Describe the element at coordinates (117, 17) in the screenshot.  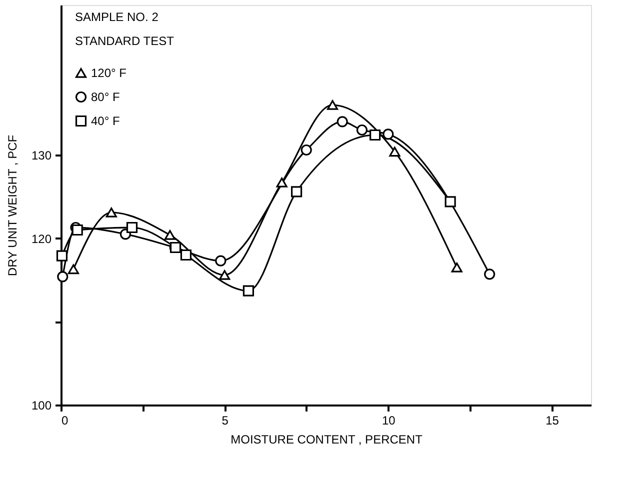
I see `chart-title: SAMPLE NO. 2` at that location.